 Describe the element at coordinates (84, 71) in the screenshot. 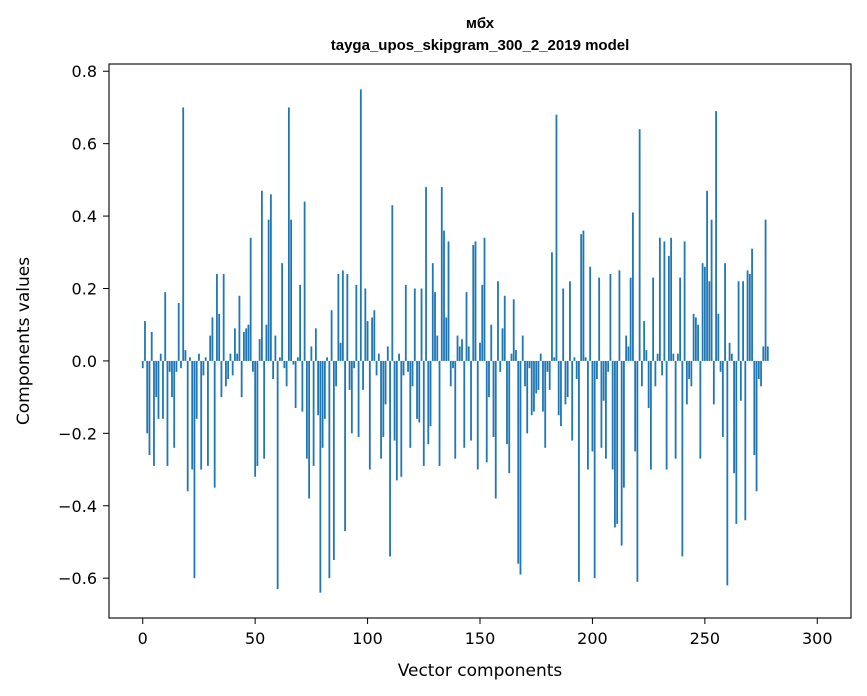

I see `y-tick-label: 0.8` at that location.